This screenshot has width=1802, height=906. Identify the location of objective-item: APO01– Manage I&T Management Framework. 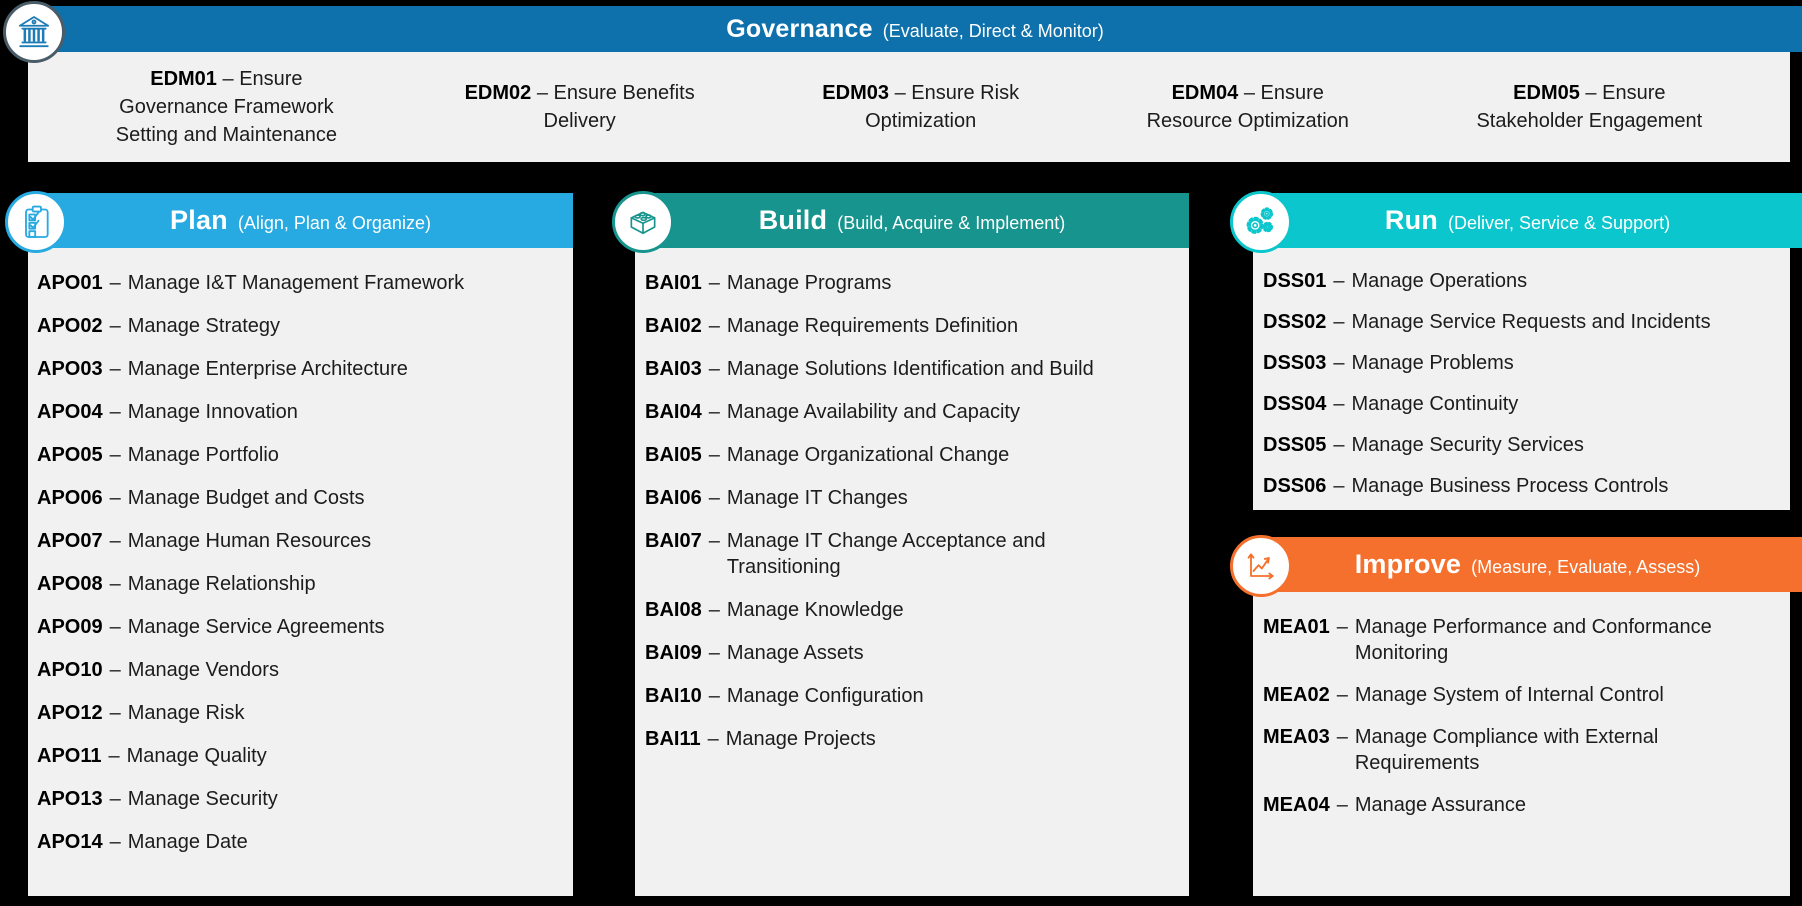
(301, 283).